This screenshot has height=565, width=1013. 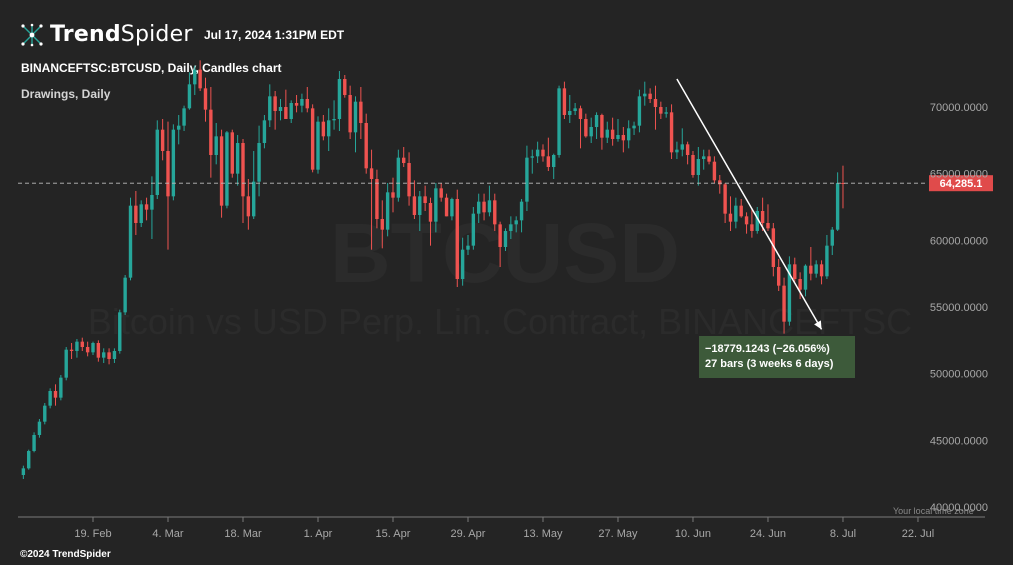 What do you see at coordinates (151, 68) in the screenshot?
I see `symbol-legend: BINANCEFTSC:BTCUSD, Daily, Candles chart` at bounding box center [151, 68].